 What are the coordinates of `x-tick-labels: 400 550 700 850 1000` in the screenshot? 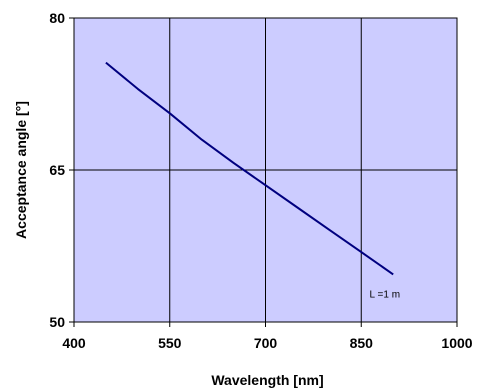 It's located at (267, 343).